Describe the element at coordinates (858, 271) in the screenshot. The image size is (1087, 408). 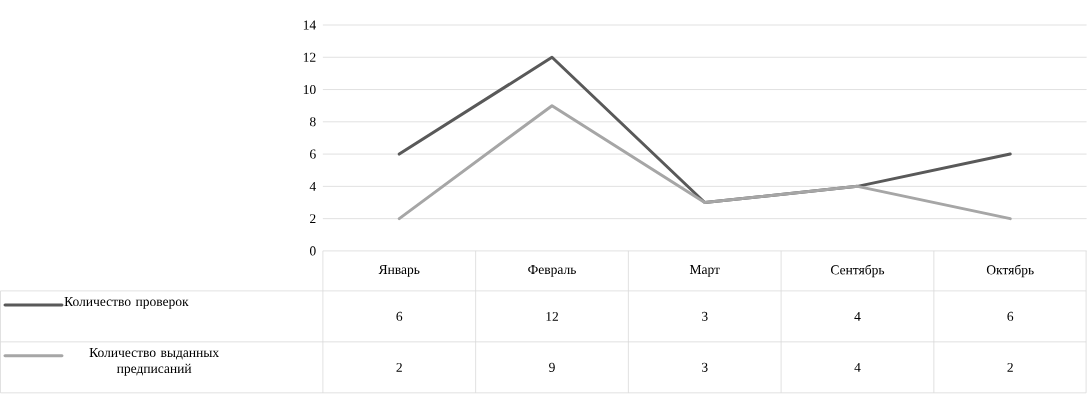
I see `x-tick-label: Сентябрь` at that location.